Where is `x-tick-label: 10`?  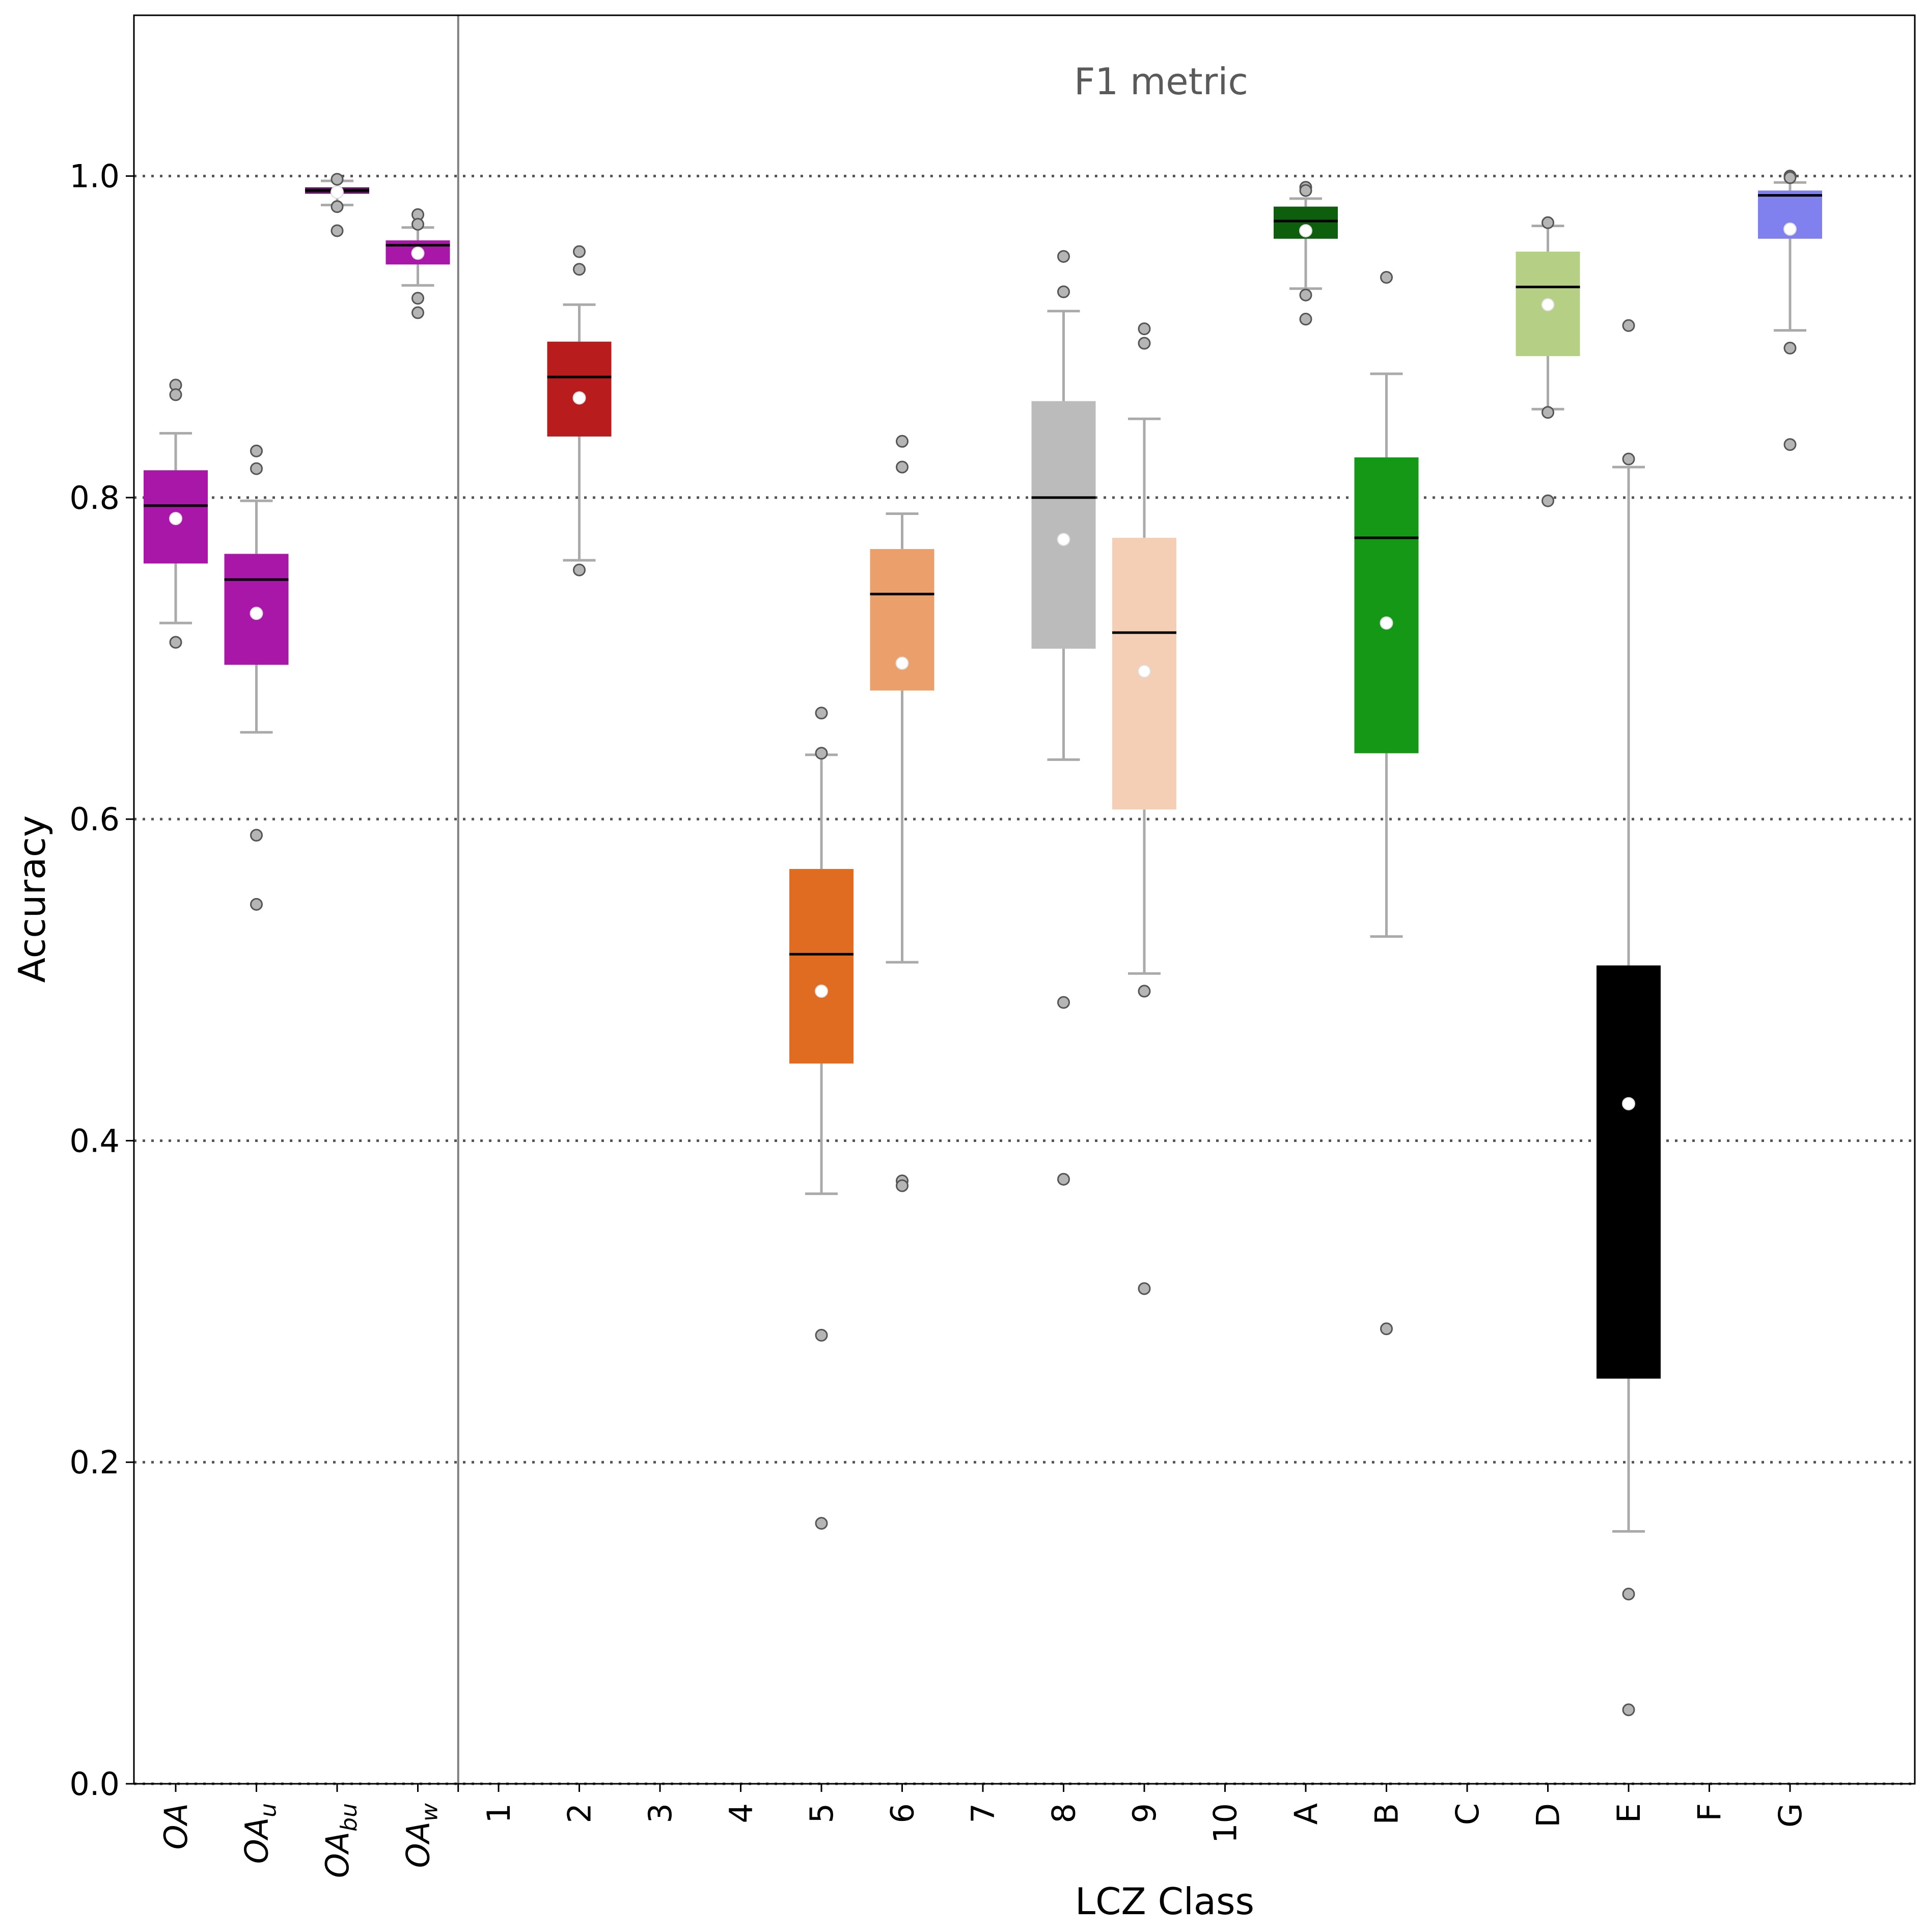 x-tick-label: 10 is located at coordinates (1225, 1823).